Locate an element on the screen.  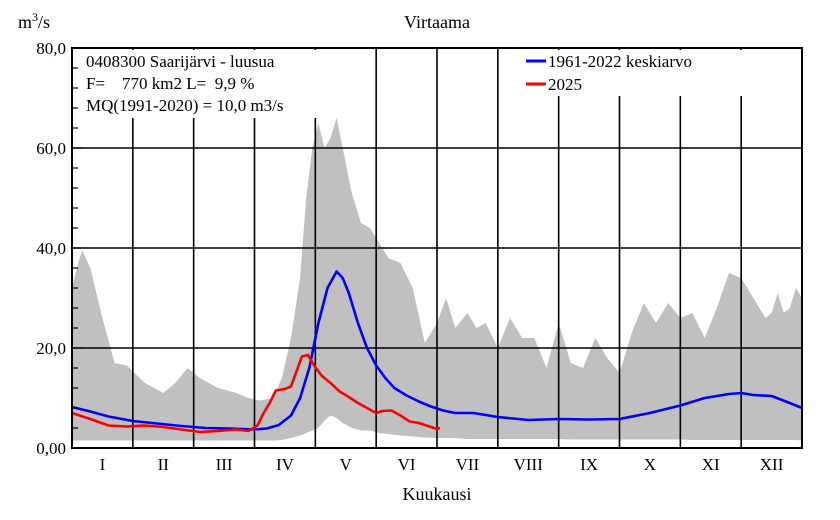
y-tick-label: 80,0 is located at coordinates (51, 48).